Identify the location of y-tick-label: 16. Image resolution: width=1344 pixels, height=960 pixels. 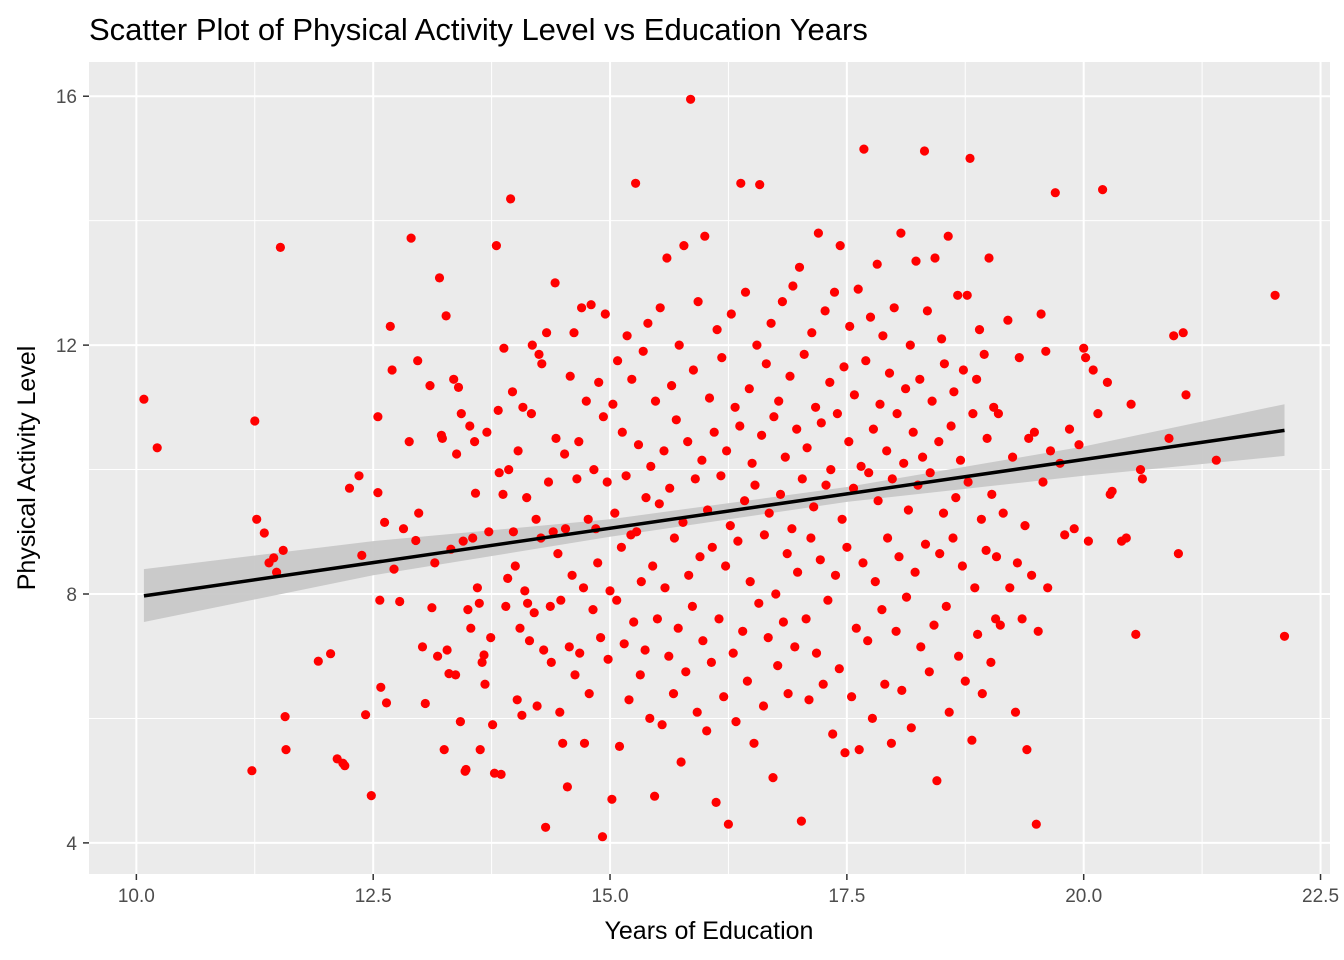
(66, 97).